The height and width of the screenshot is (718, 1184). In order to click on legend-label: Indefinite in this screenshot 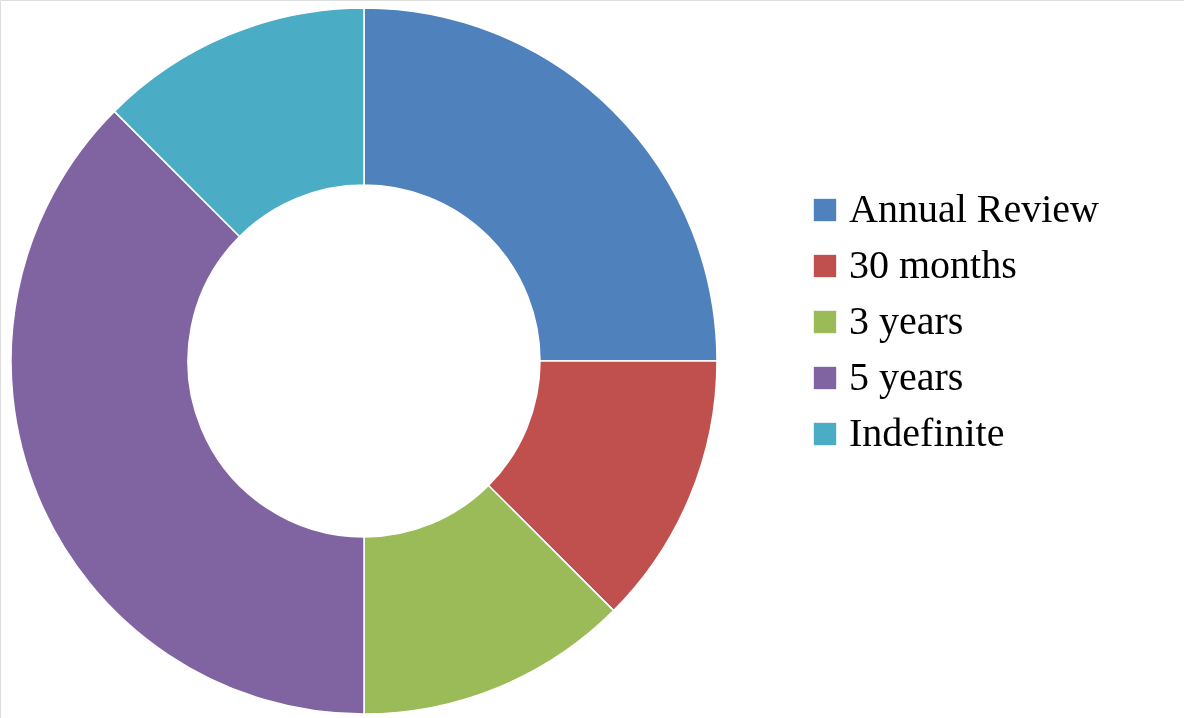, I will do `click(927, 432)`.